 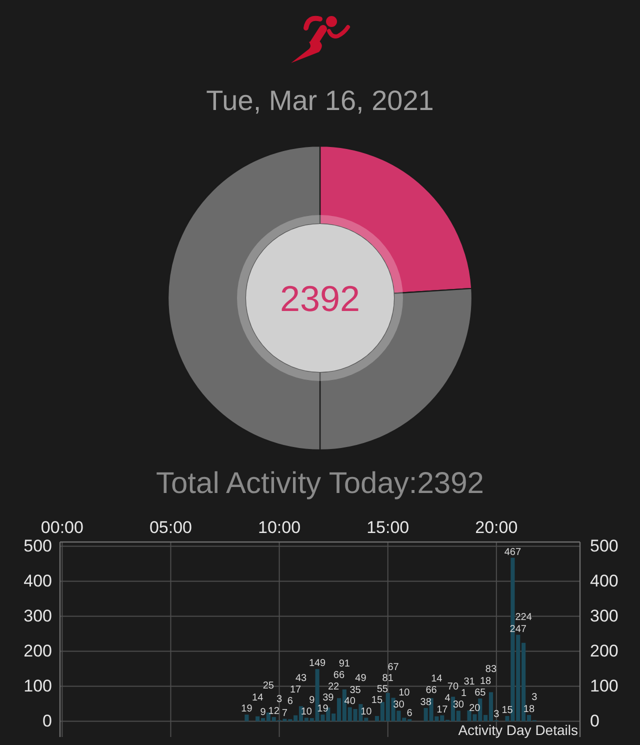 What do you see at coordinates (356, 690) in the screenshot?
I see `data-label: 35` at bounding box center [356, 690].